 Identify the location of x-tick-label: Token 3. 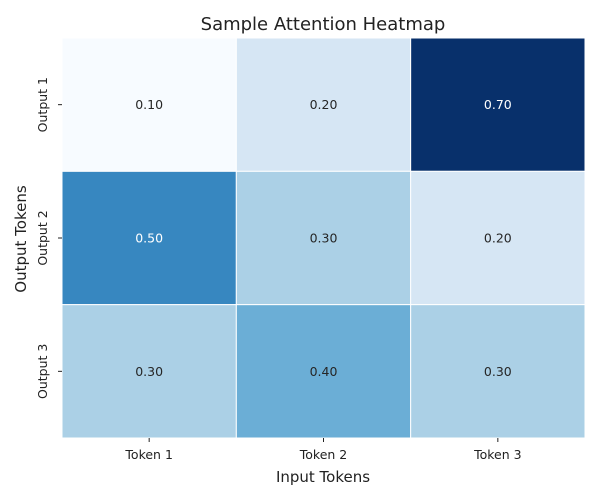
(497, 454).